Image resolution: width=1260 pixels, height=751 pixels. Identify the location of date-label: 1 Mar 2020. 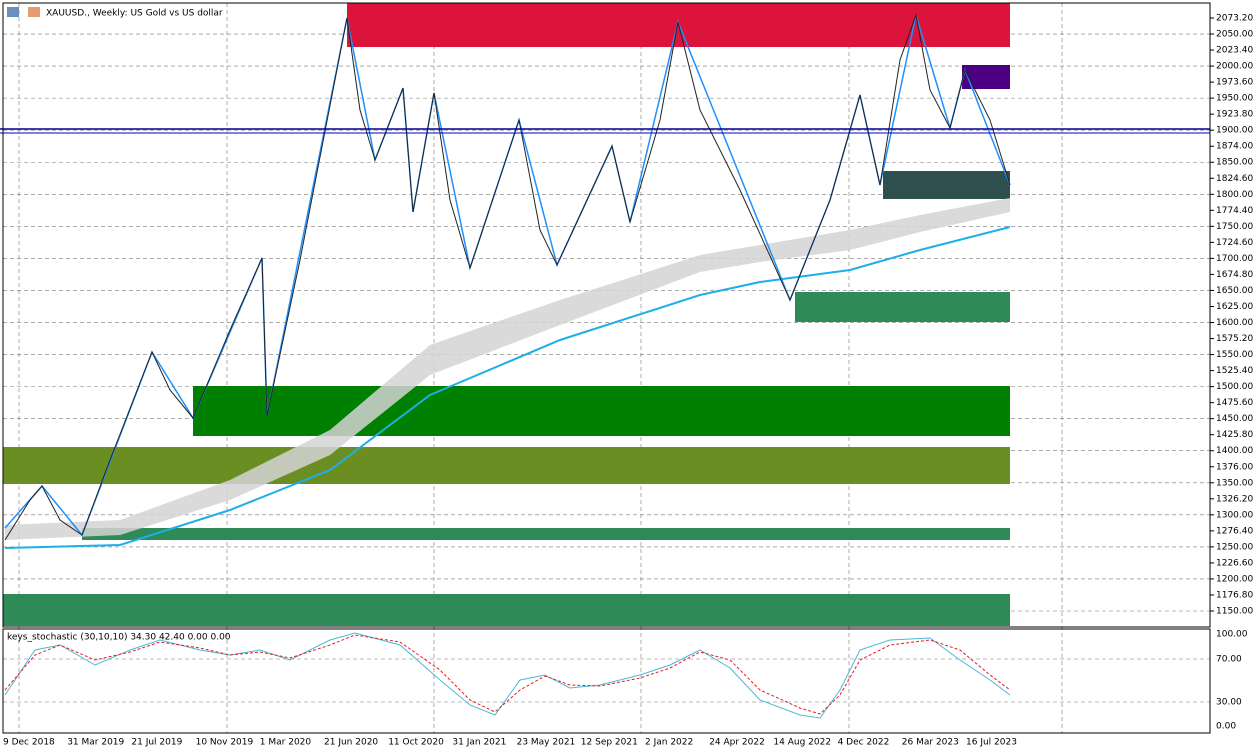
(286, 743).